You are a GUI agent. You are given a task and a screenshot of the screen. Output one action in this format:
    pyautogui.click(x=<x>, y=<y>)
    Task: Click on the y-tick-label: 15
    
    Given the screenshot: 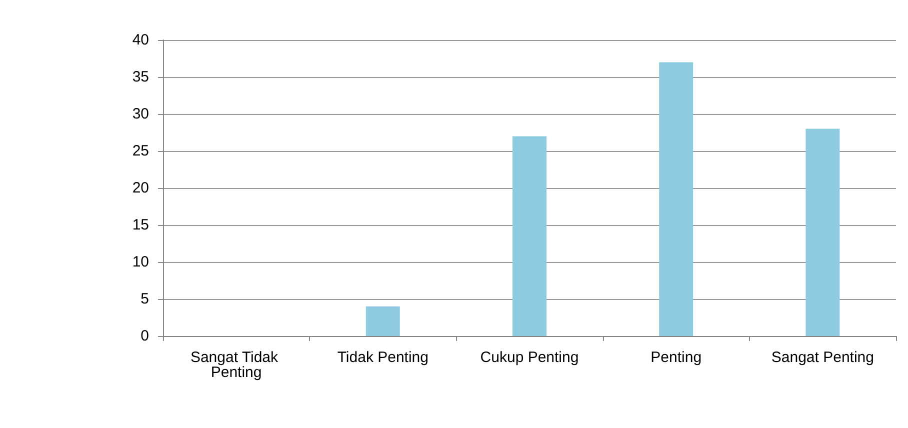 What is the action you would take?
    pyautogui.click(x=140, y=225)
    